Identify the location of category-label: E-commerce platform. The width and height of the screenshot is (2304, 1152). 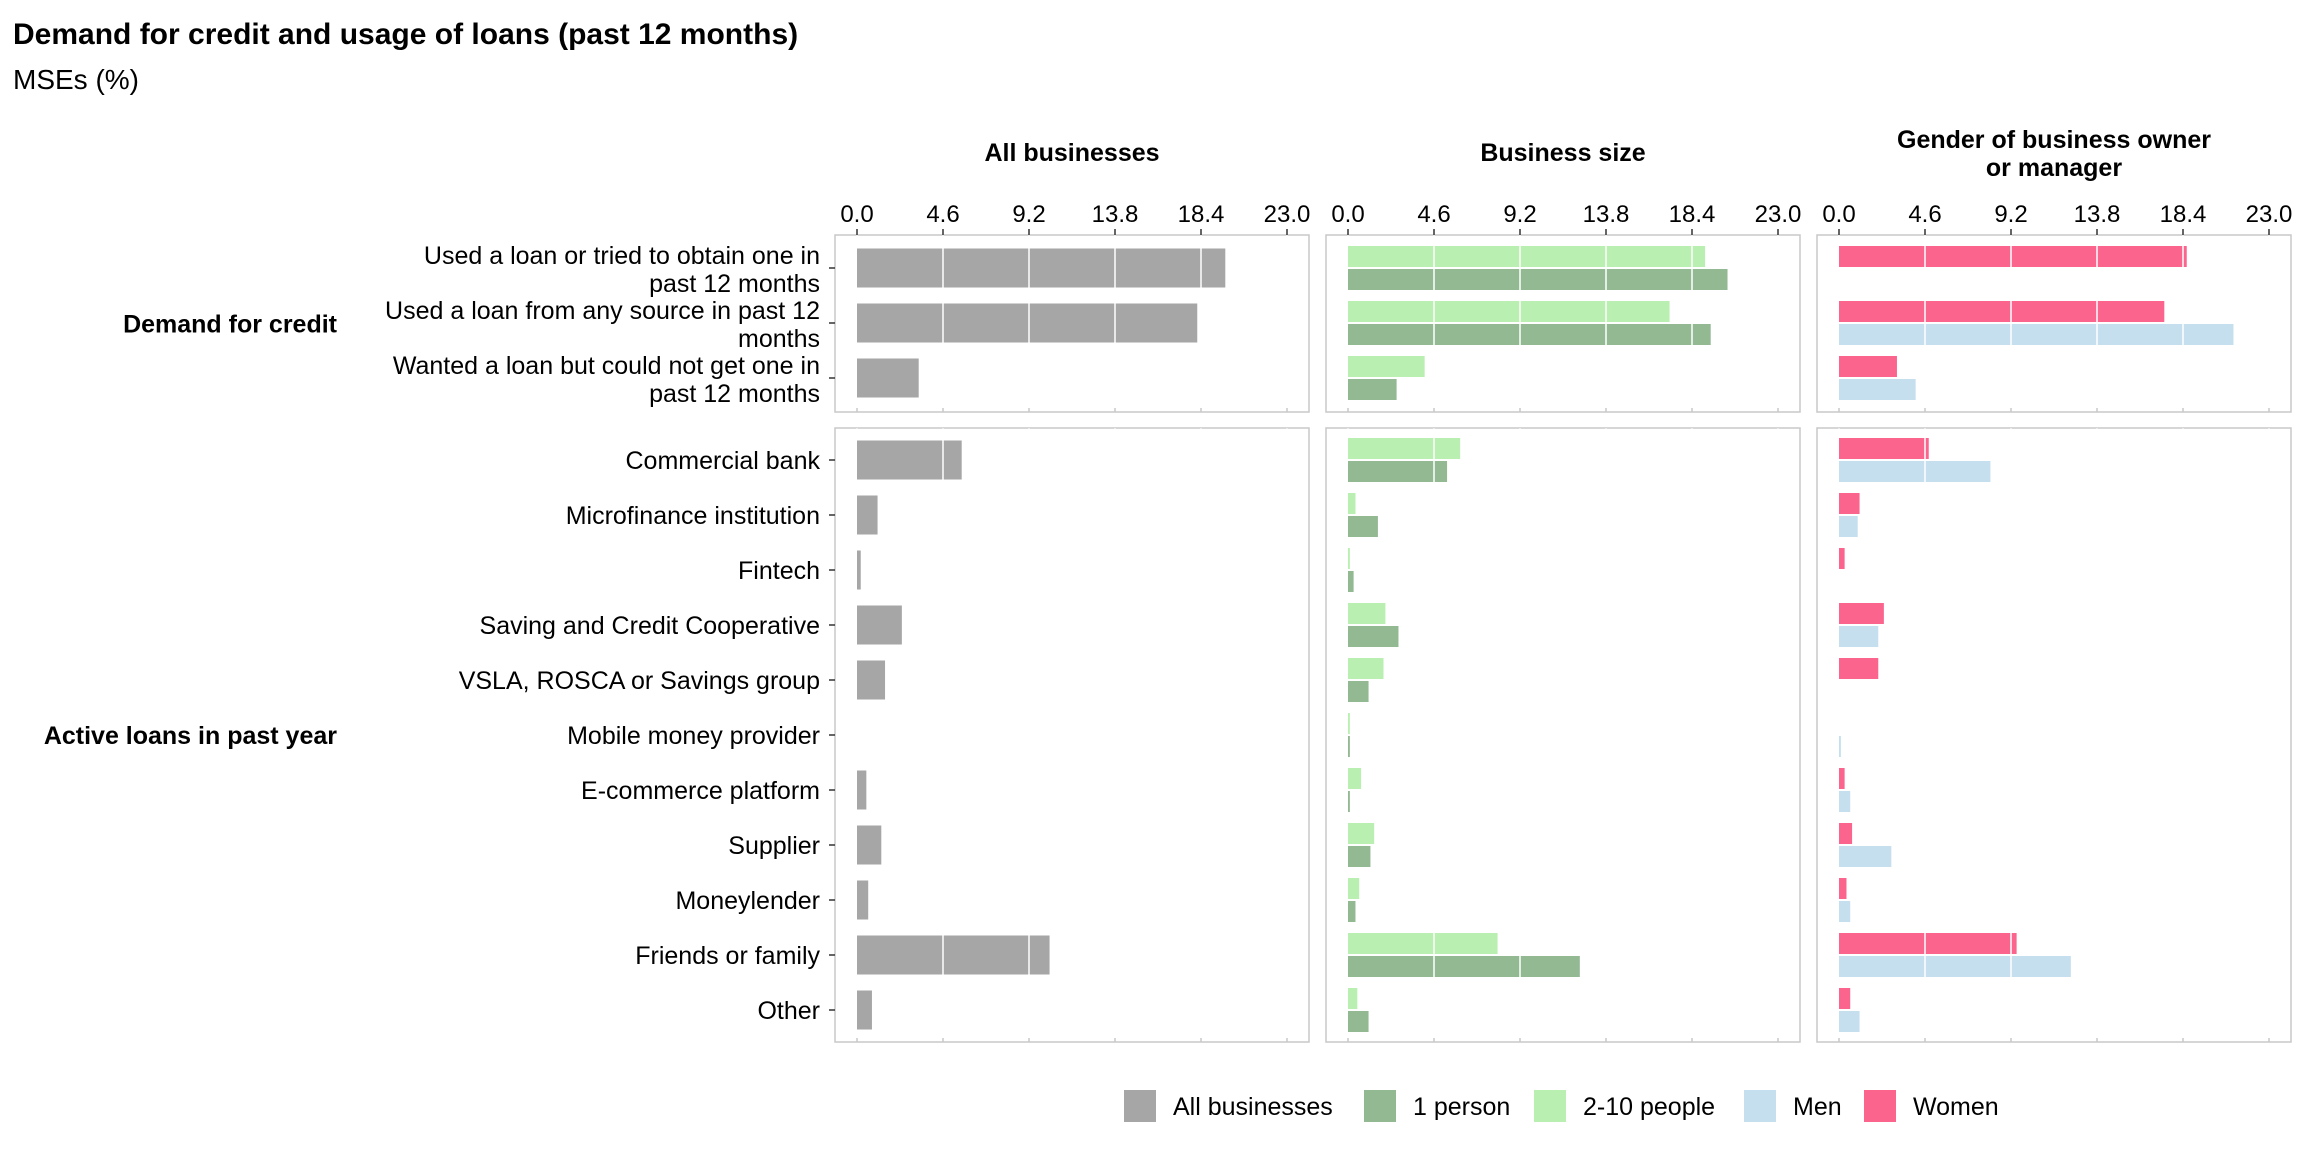
(700, 791).